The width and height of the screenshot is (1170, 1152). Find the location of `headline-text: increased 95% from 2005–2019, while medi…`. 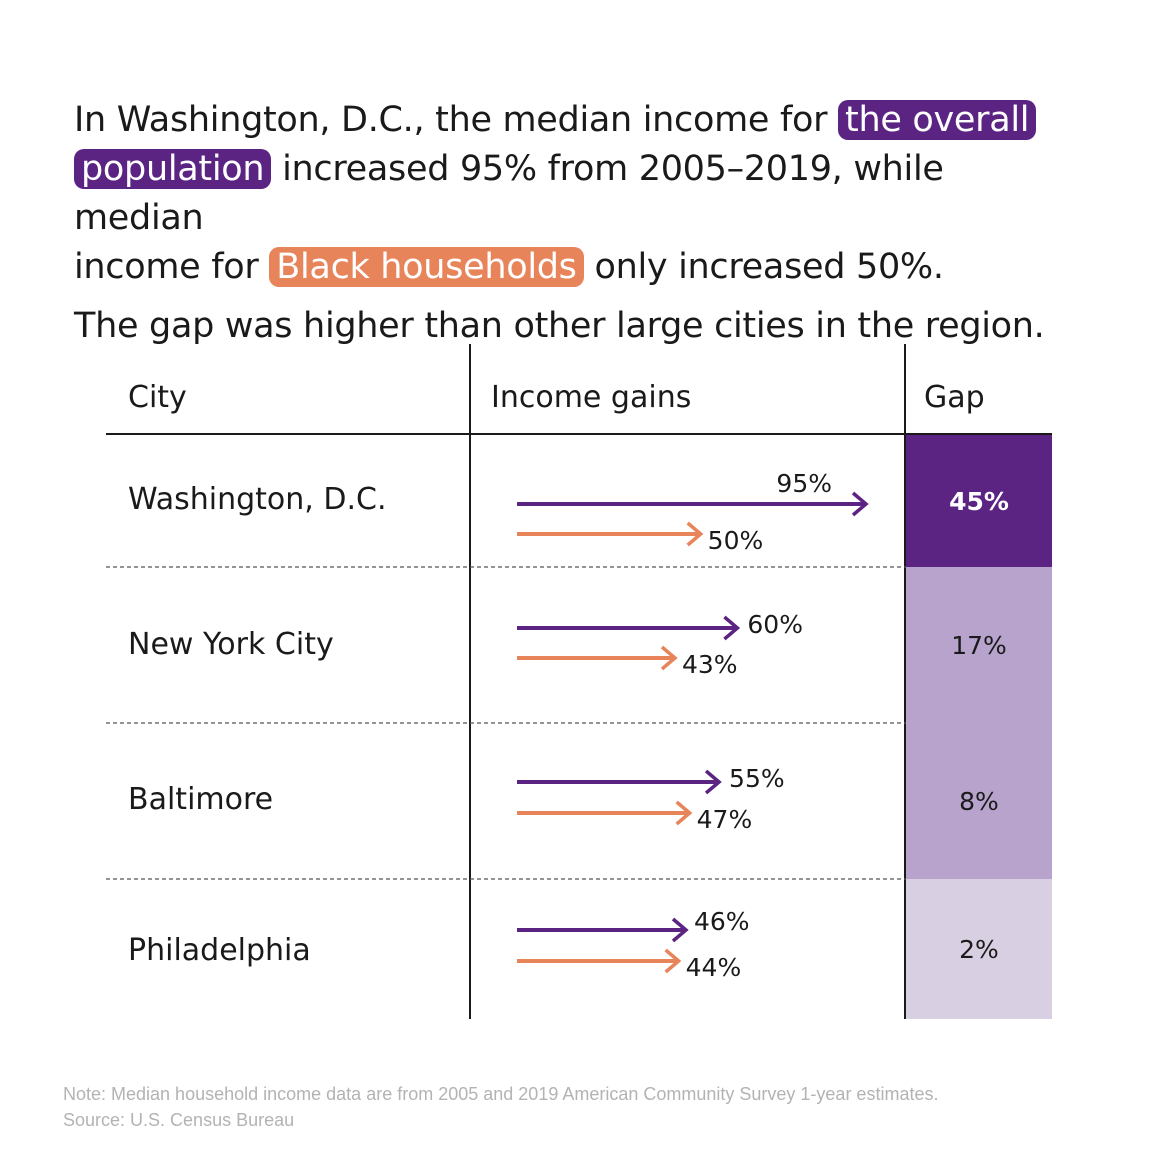

headline-text: increased 95% from 2005–2019, while medi… is located at coordinates (509, 193).